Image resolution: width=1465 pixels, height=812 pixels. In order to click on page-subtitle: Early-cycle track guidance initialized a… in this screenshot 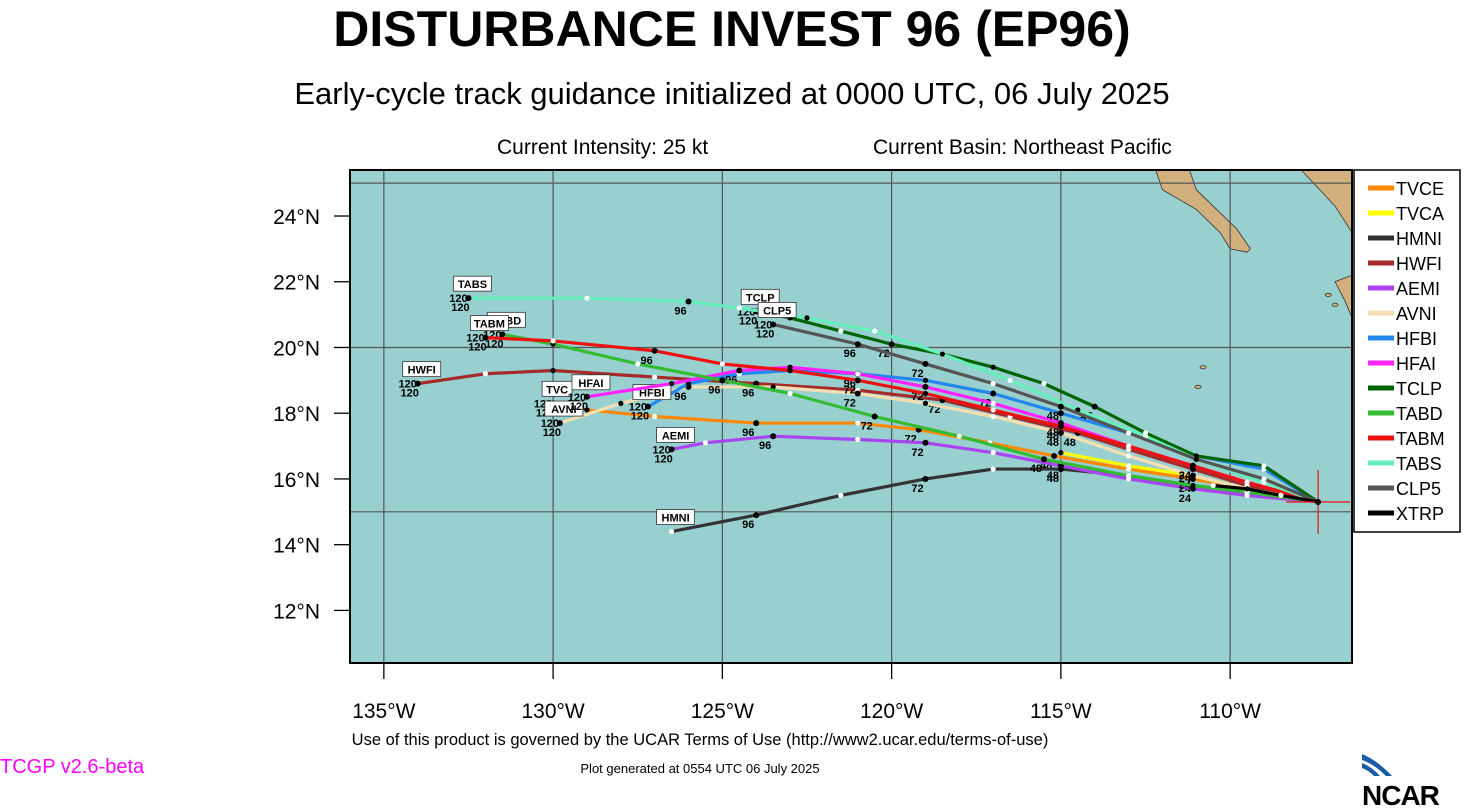, I will do `click(732, 93)`.